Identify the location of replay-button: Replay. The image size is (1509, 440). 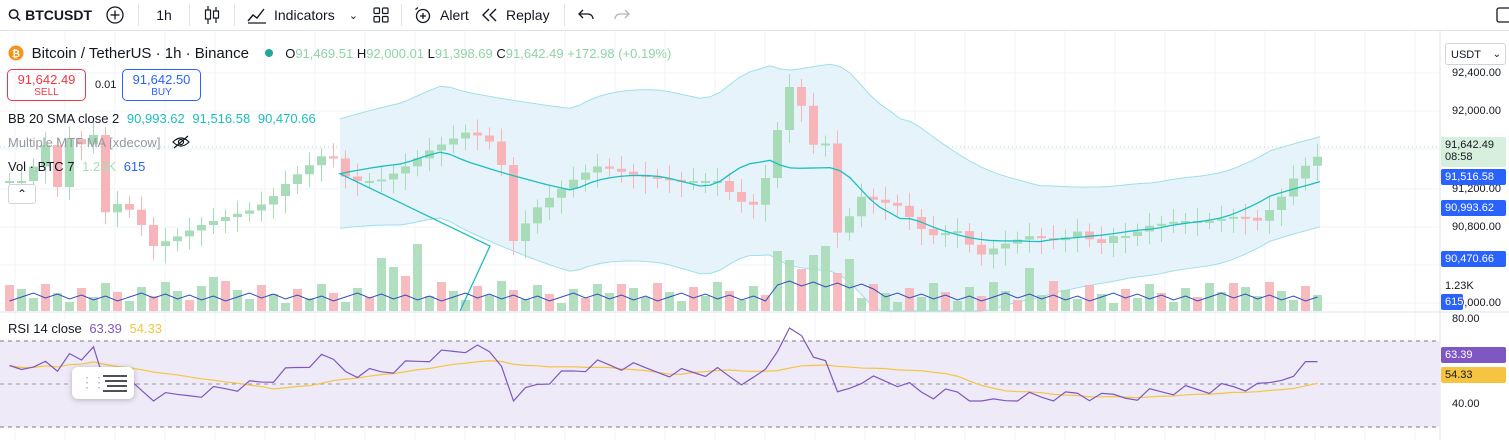
(523, 15).